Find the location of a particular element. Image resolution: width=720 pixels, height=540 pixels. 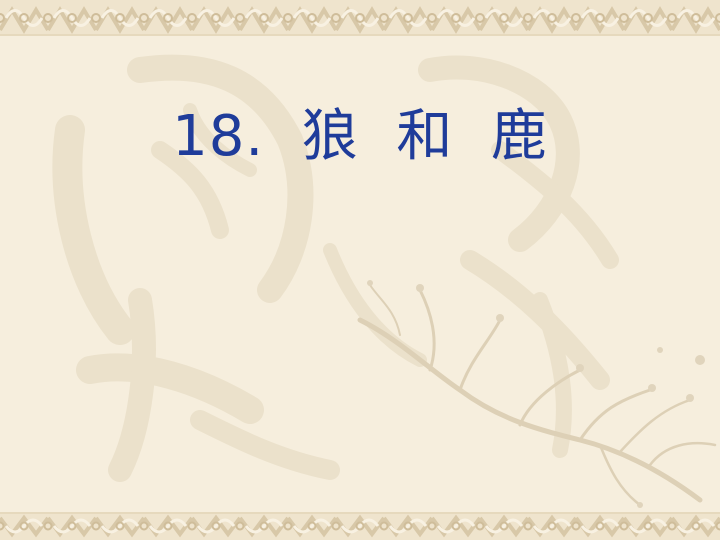

top-ornamental-border is located at coordinates (360, 18).